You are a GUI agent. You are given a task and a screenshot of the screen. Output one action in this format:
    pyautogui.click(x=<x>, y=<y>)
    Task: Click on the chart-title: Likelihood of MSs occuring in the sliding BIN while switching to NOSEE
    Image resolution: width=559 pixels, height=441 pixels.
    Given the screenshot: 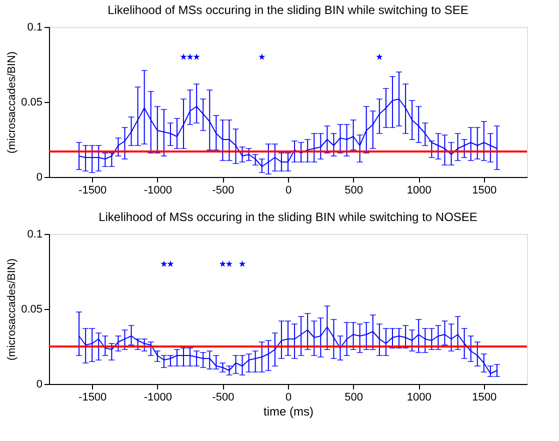 What is the action you would take?
    pyautogui.click(x=288, y=217)
    